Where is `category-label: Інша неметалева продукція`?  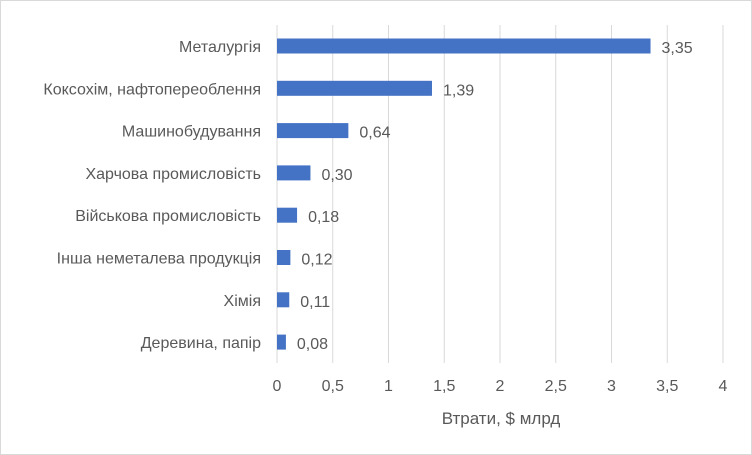 category-label: Інша неметалева продукція is located at coordinates (159, 259).